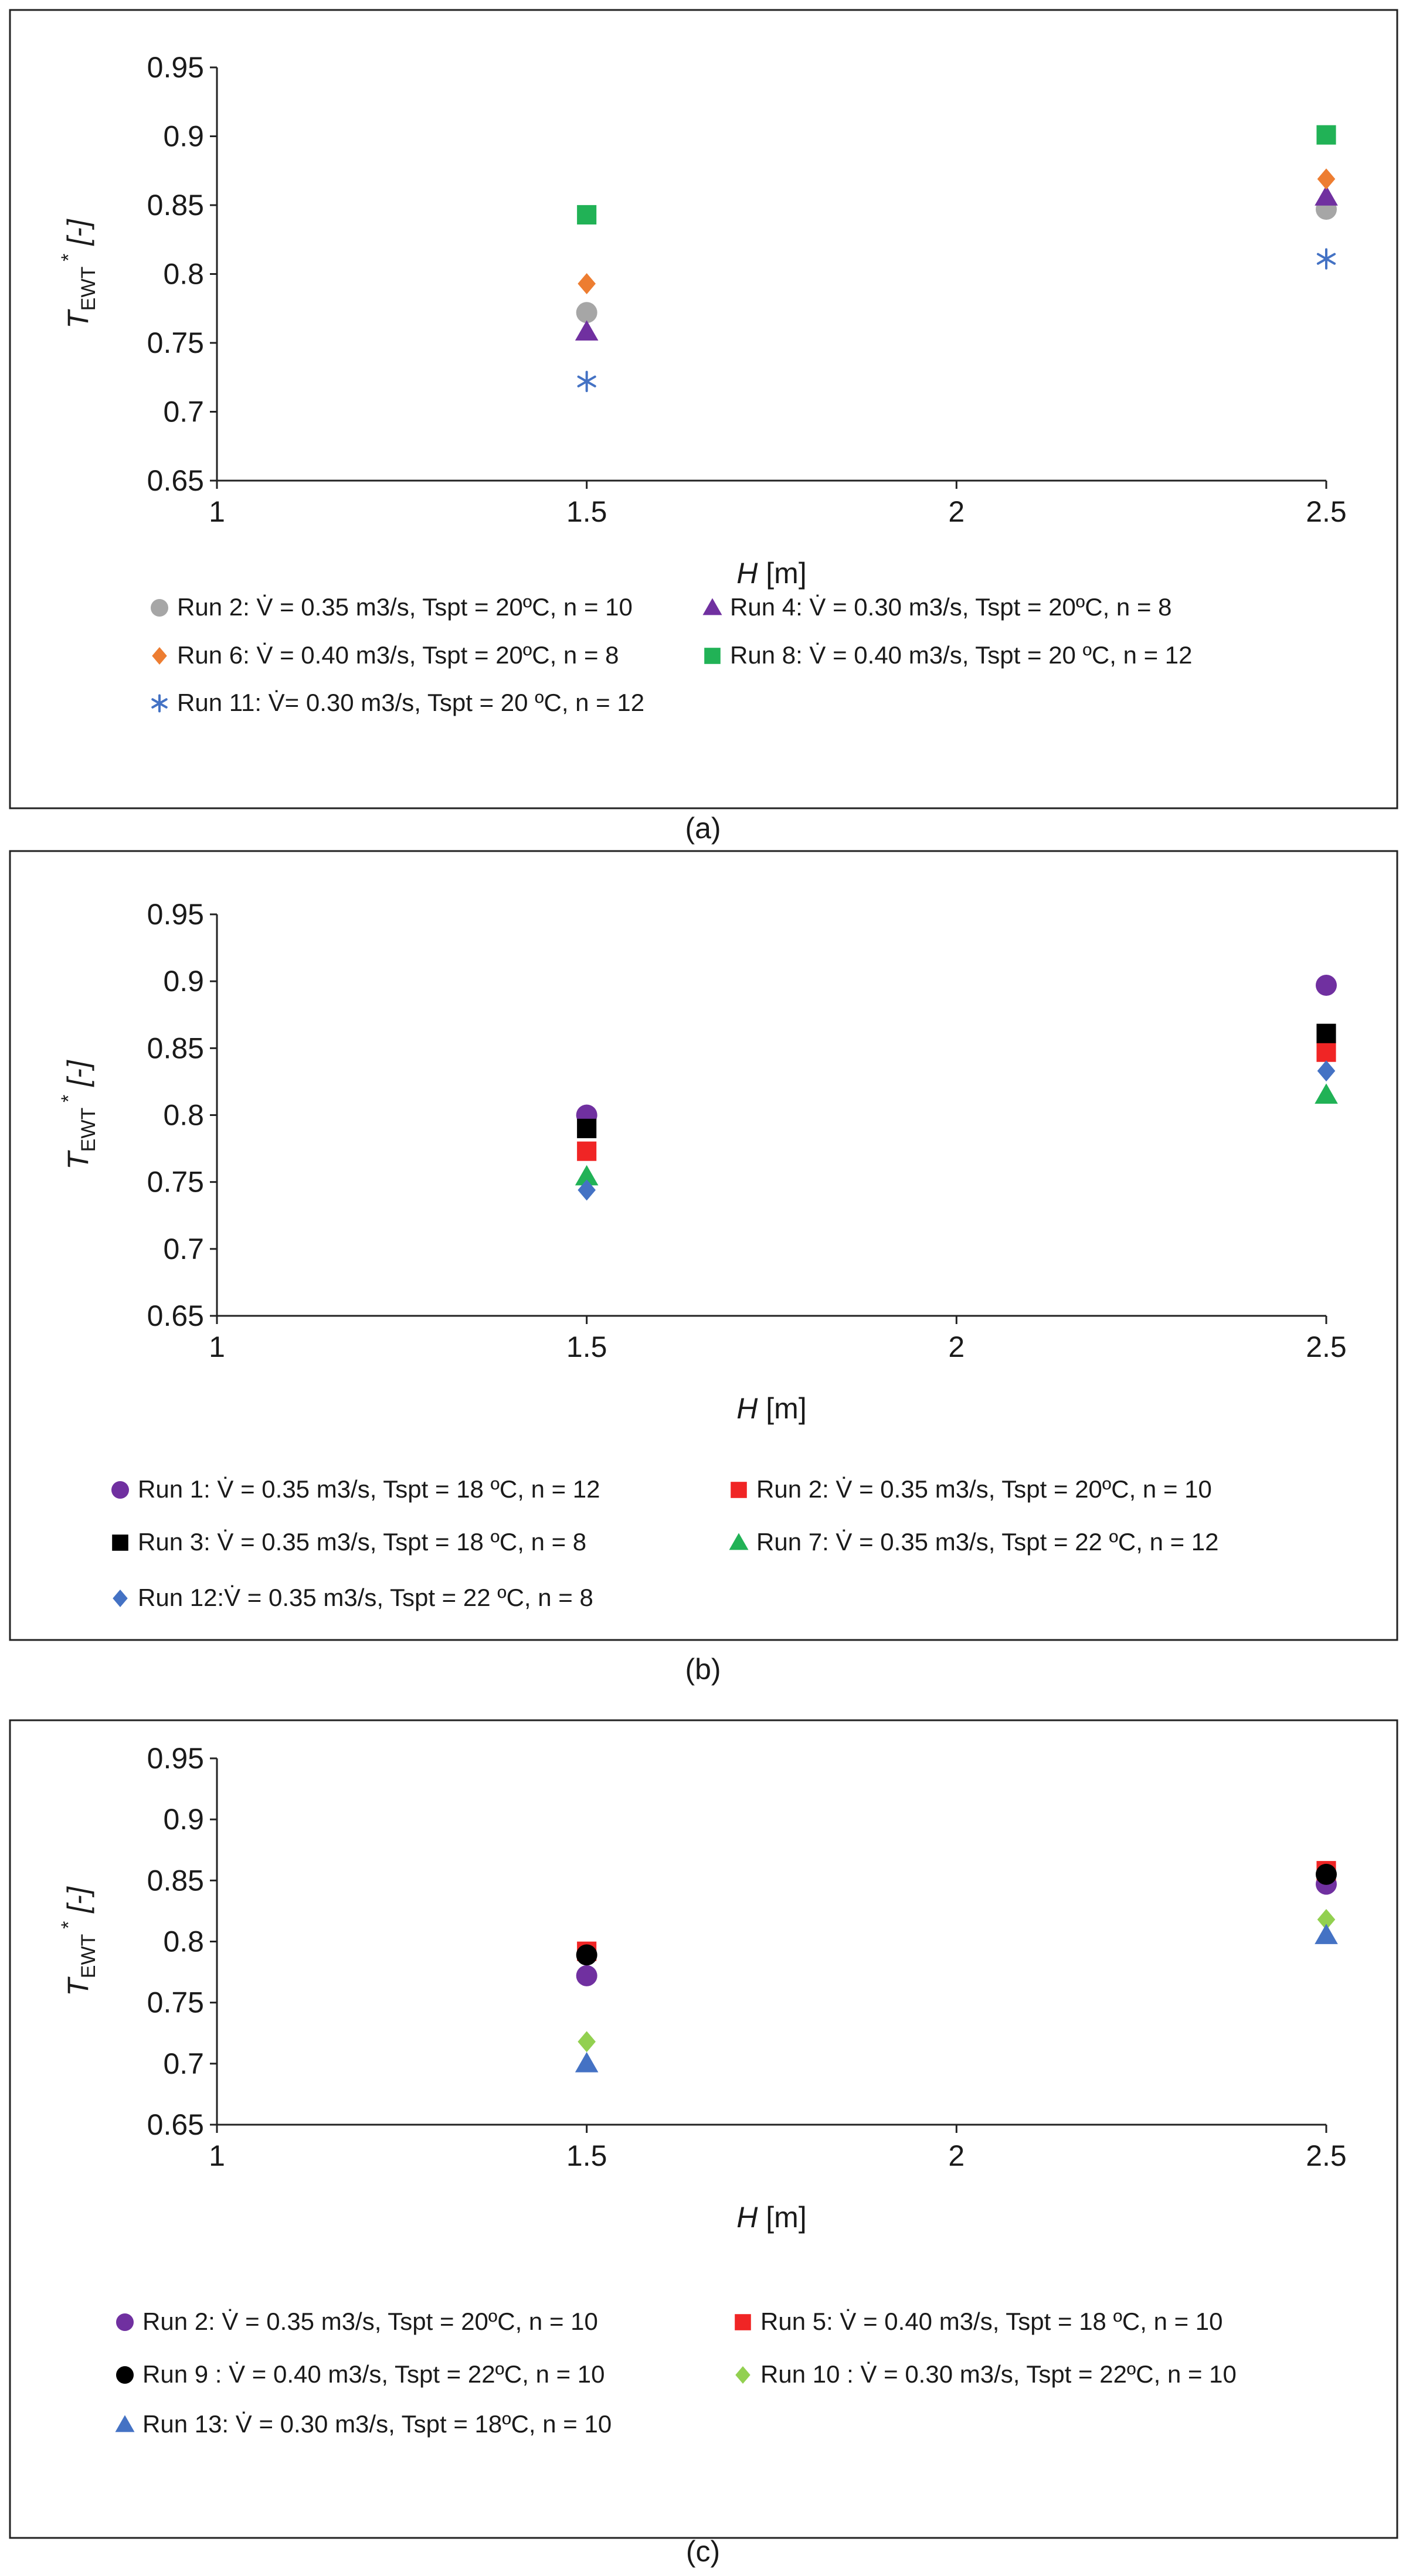 The height and width of the screenshot is (2576, 1406). Describe the element at coordinates (703, 2551) in the screenshot. I see `panel-caption: (c)` at that location.